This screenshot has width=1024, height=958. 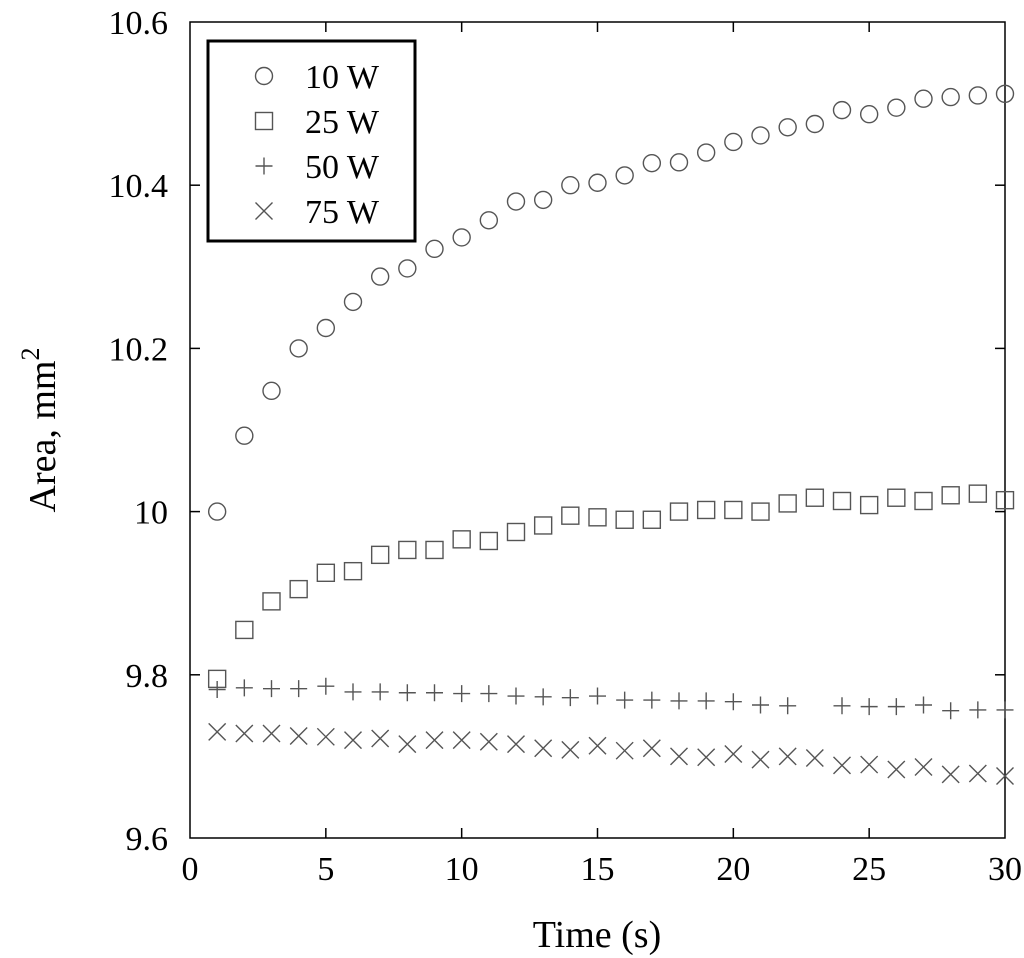 I want to click on legend-box, so click(x=311, y=141).